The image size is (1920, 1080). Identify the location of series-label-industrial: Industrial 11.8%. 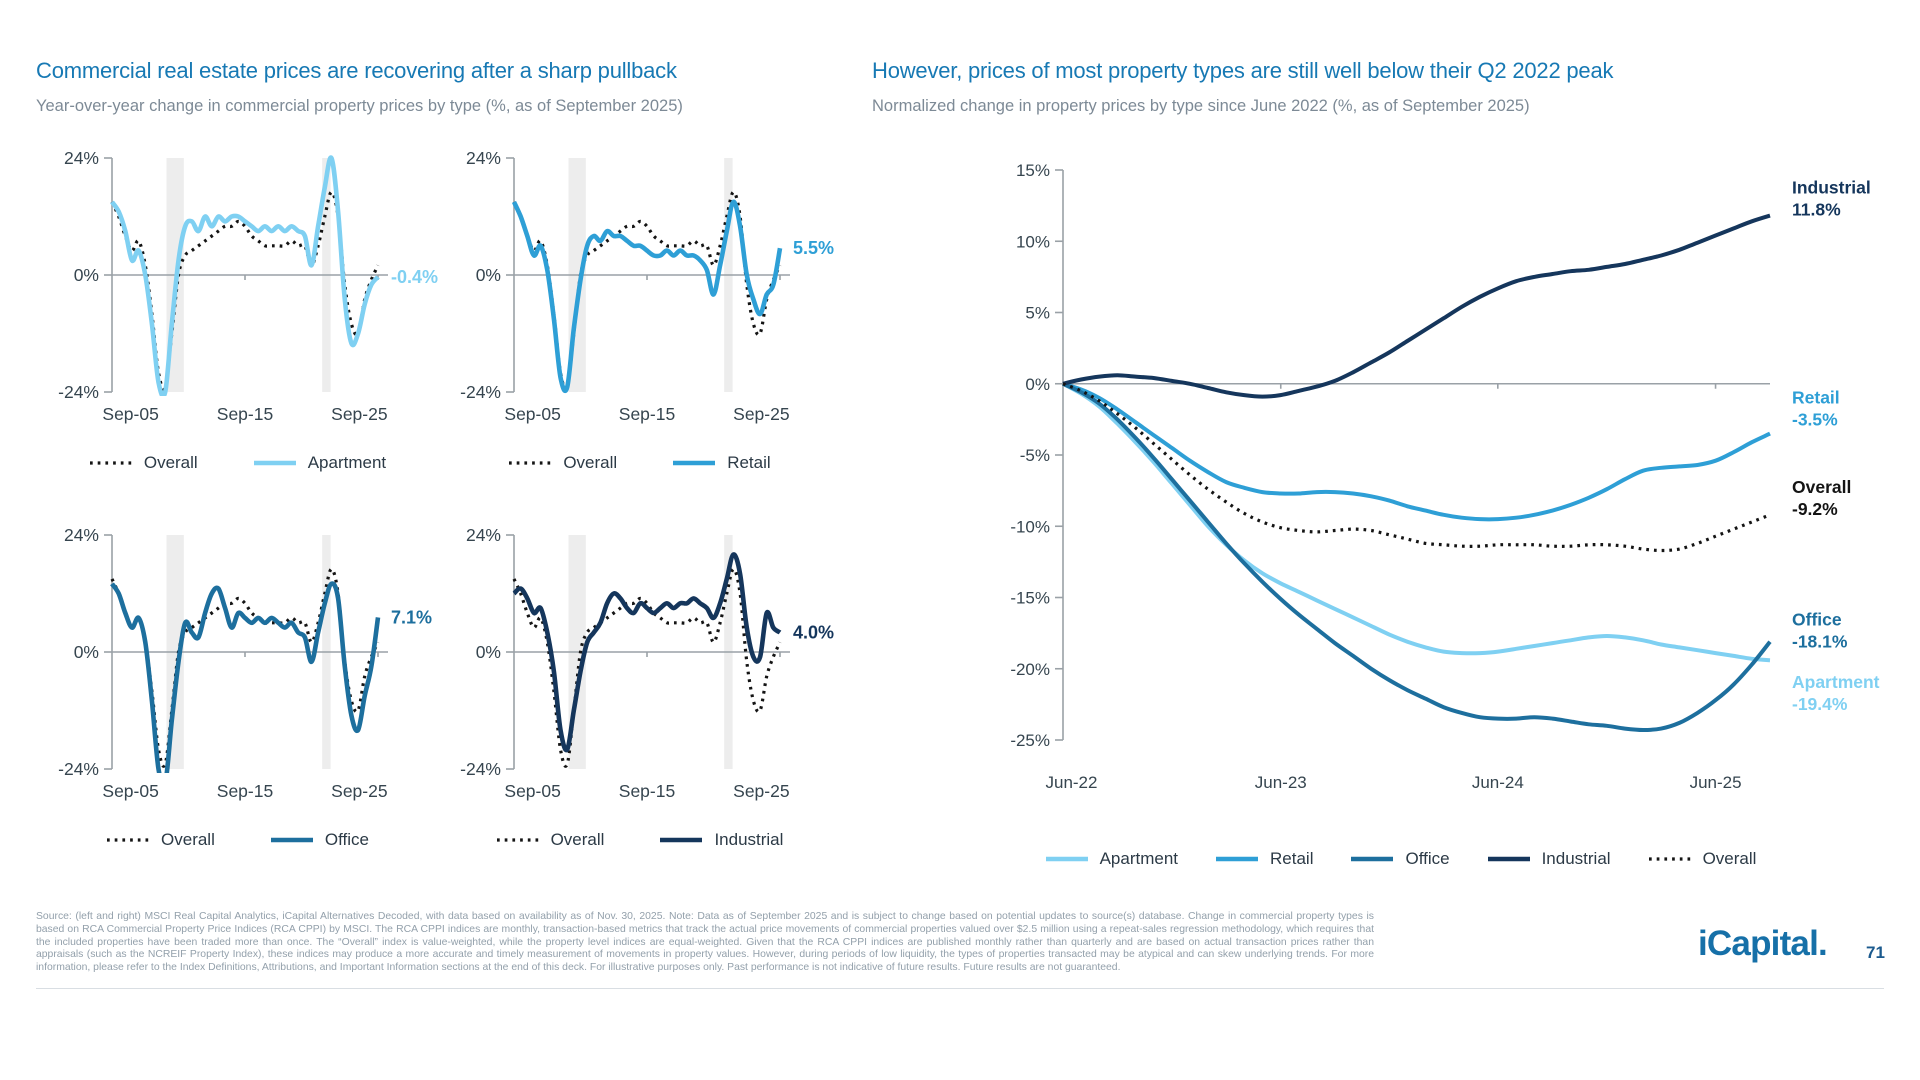
(1831, 199).